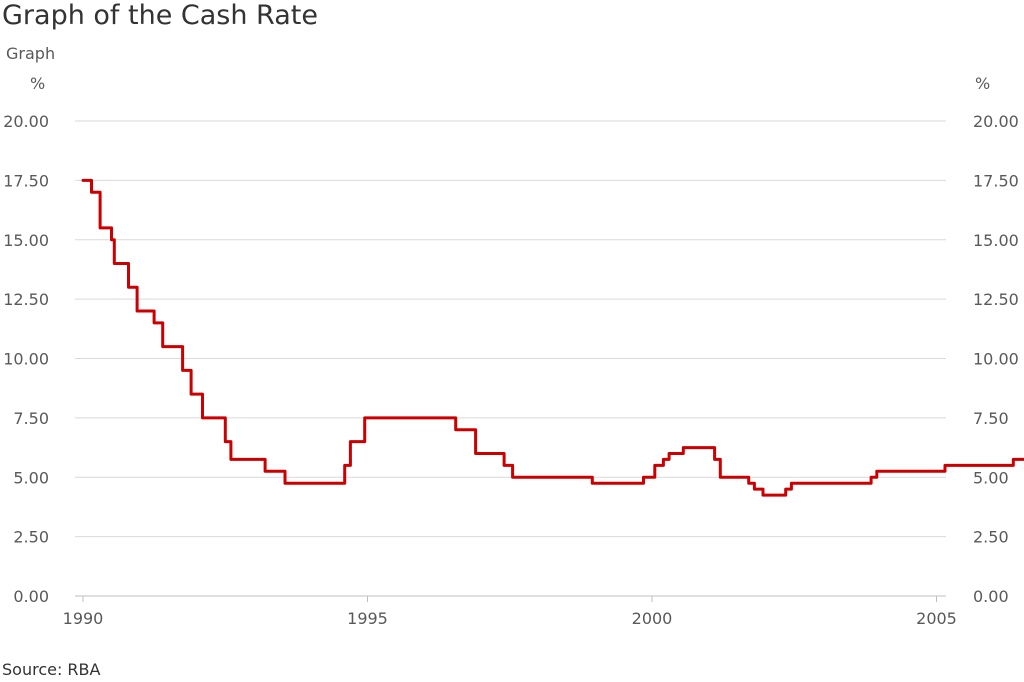  Describe the element at coordinates (160, 15) in the screenshot. I see `chart-title: Graph of the Cash Rate` at that location.